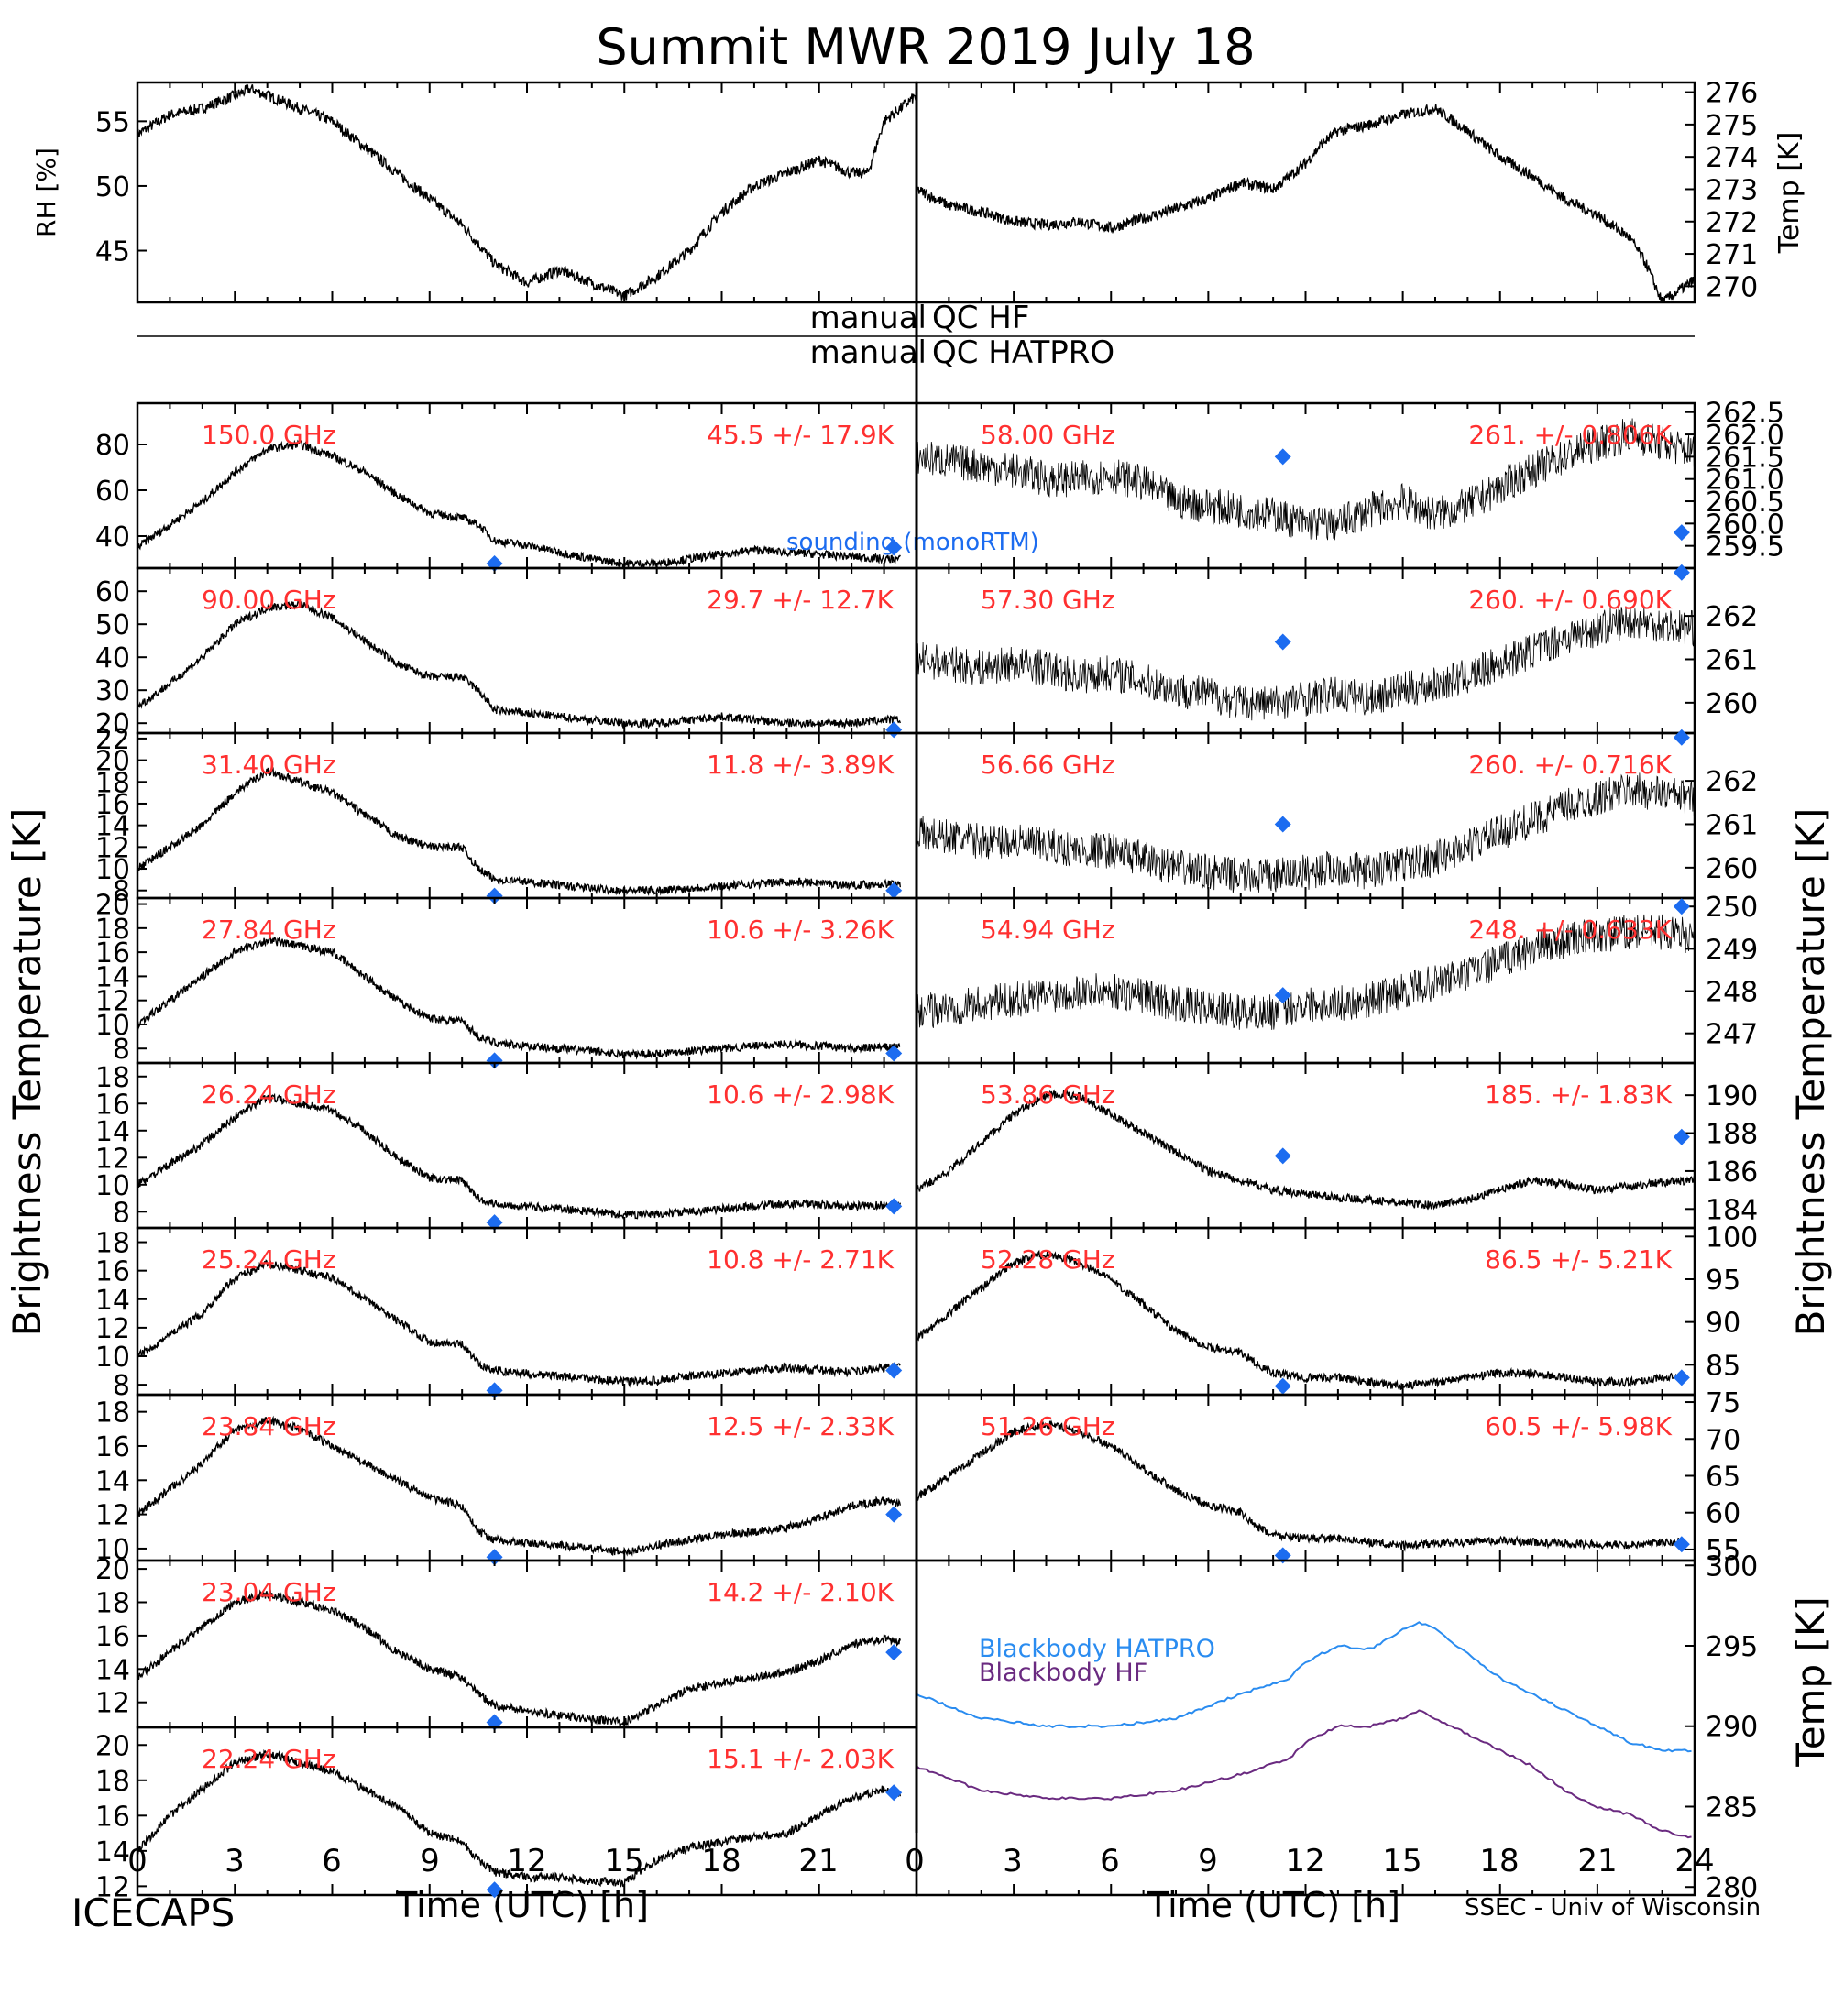  What do you see at coordinates (112, 1817) in the screenshot?
I see `ch-2224-y-tick-label: 16` at bounding box center [112, 1817].